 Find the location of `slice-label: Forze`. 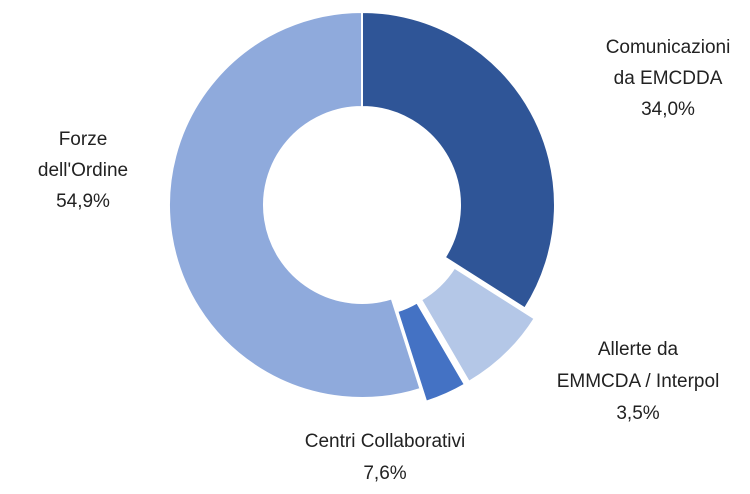

slice-label: Forze is located at coordinates (83, 139).